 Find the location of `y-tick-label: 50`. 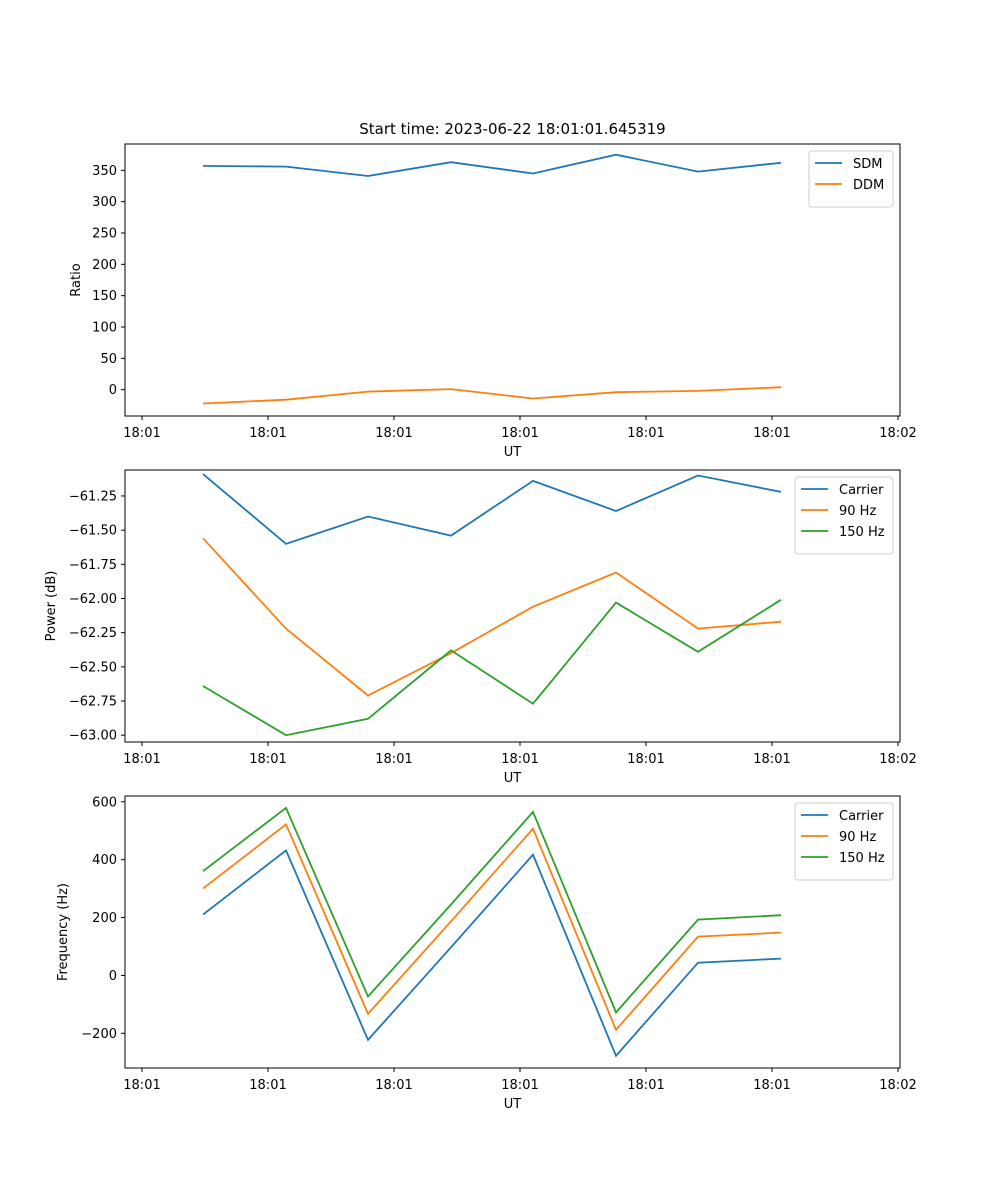

y-tick-label: 50 is located at coordinates (108, 359).